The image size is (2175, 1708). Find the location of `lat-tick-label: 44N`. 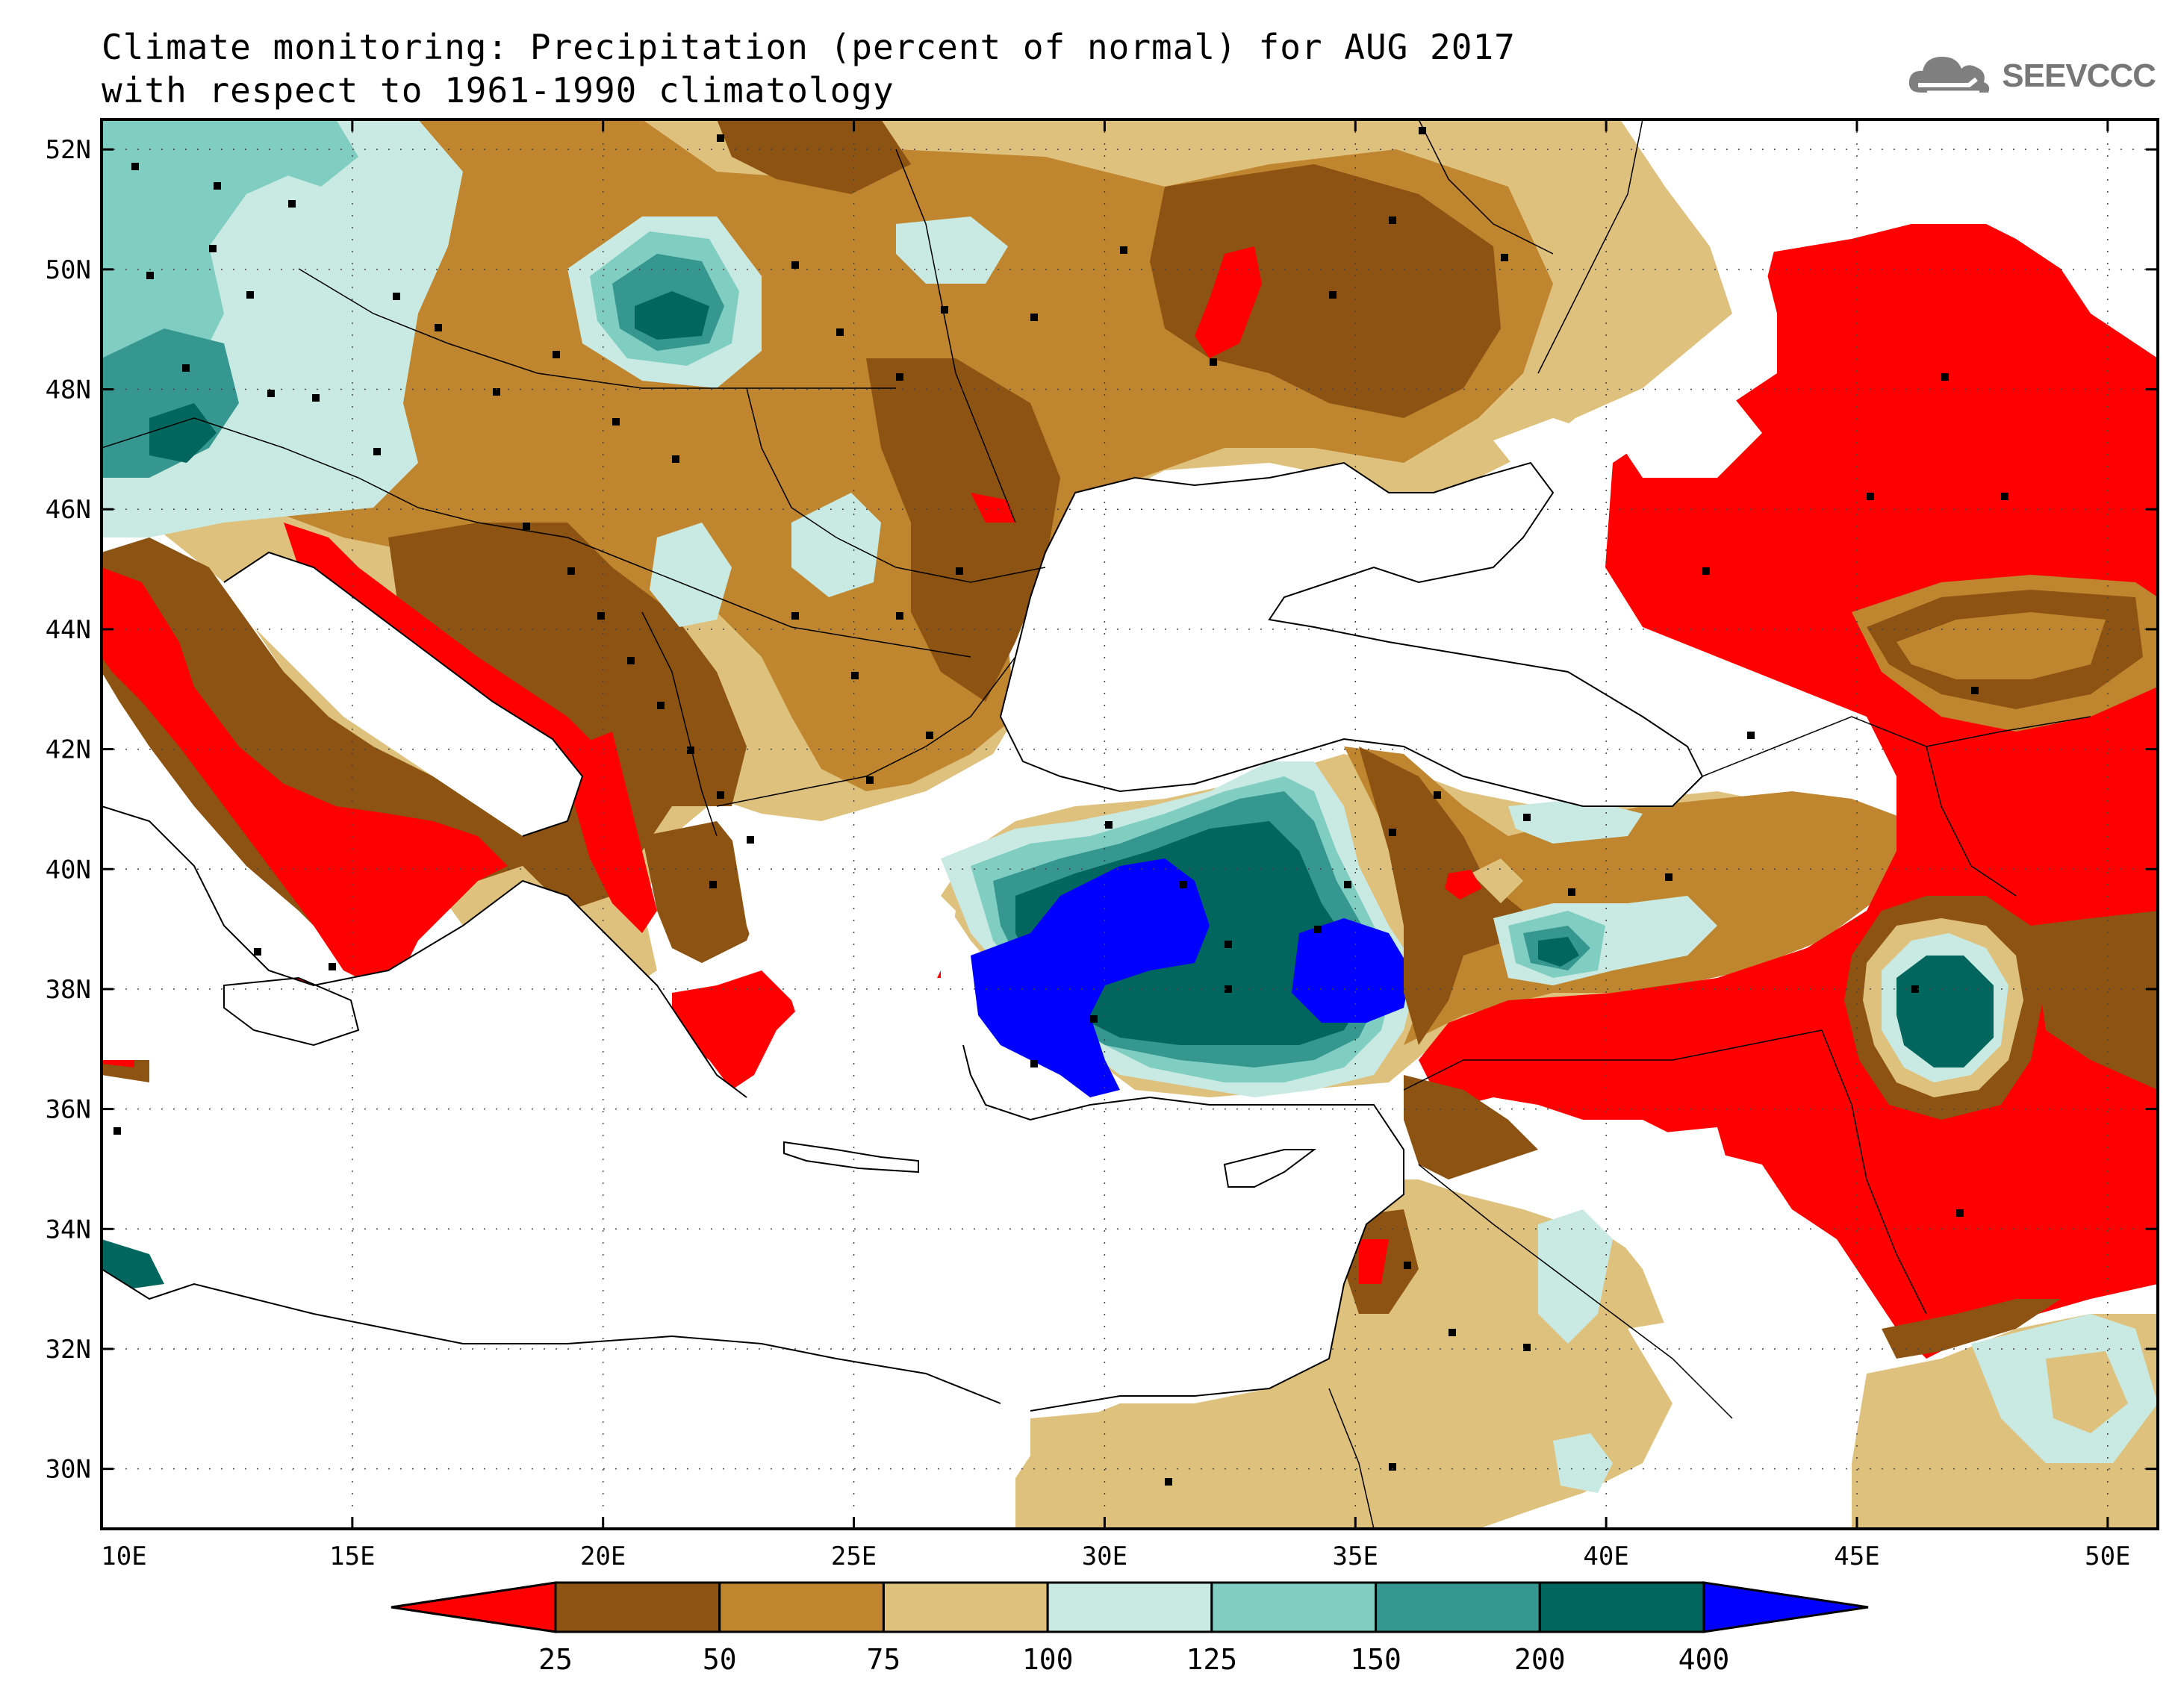

lat-tick-label: 44N is located at coordinates (68, 630).